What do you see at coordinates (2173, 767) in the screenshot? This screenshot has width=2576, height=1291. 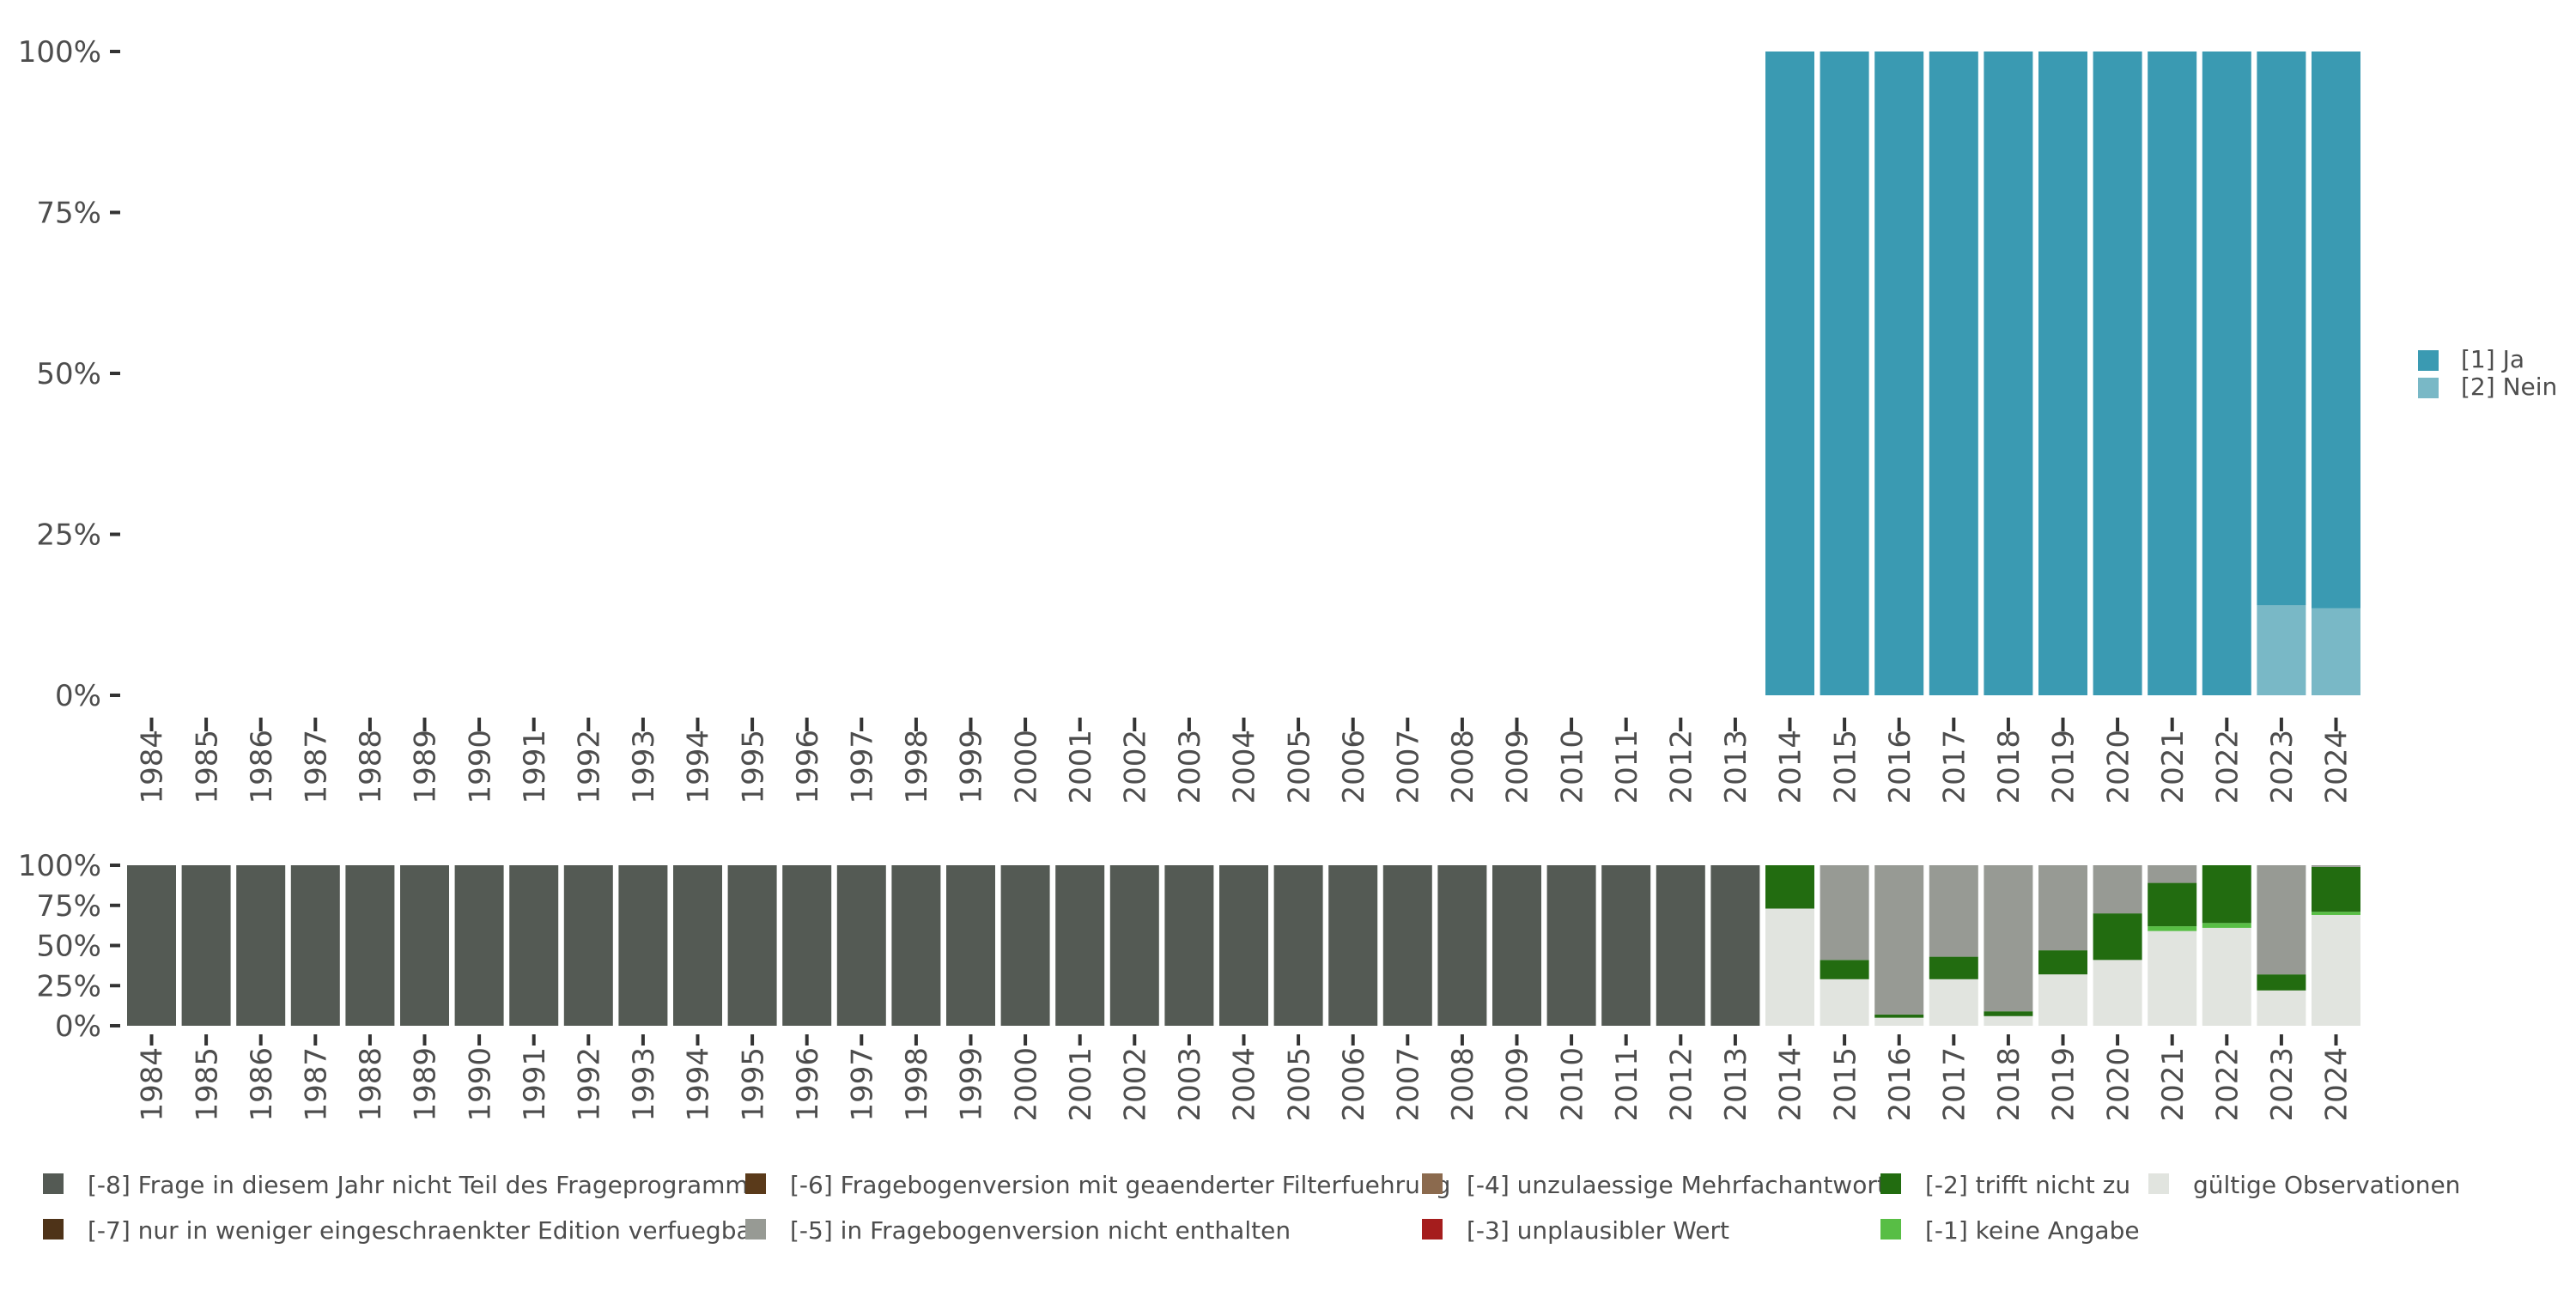 I see `x-tick-label: 2021` at bounding box center [2173, 767].